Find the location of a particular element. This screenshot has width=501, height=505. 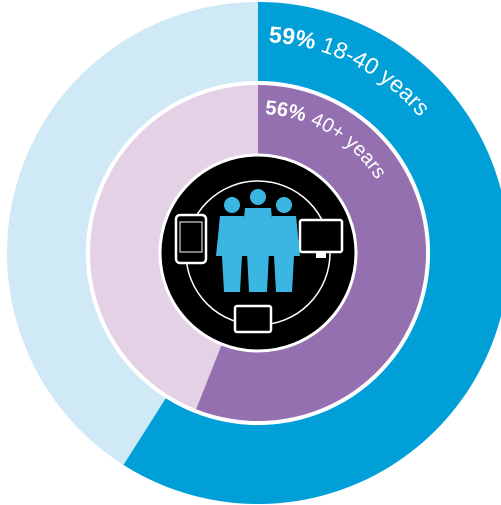

device-icons is located at coordinates (259, 273).